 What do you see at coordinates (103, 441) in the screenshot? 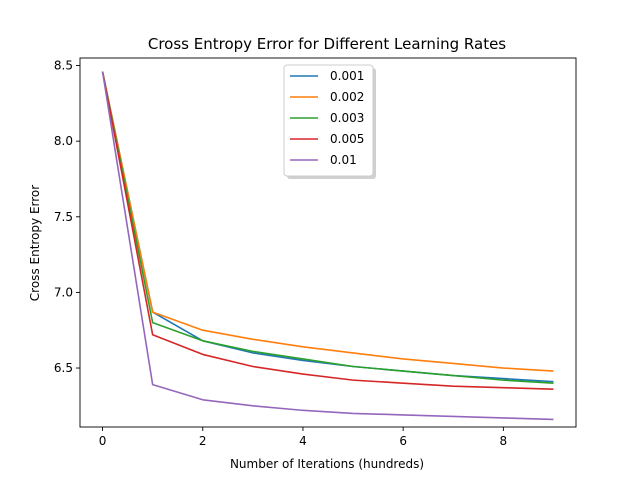
I see `x-tick-label: 0` at bounding box center [103, 441].